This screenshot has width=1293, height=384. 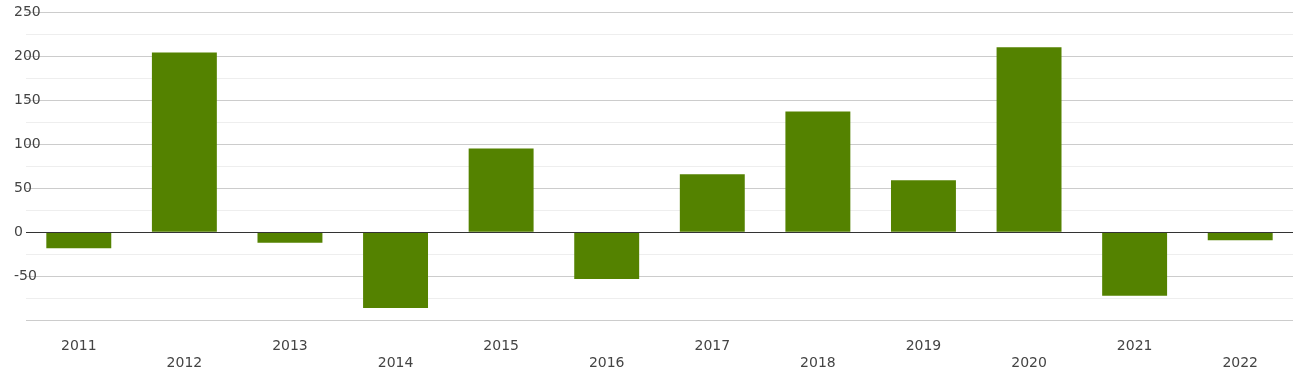 I want to click on x-tick-label: 2011, so click(x=78, y=345).